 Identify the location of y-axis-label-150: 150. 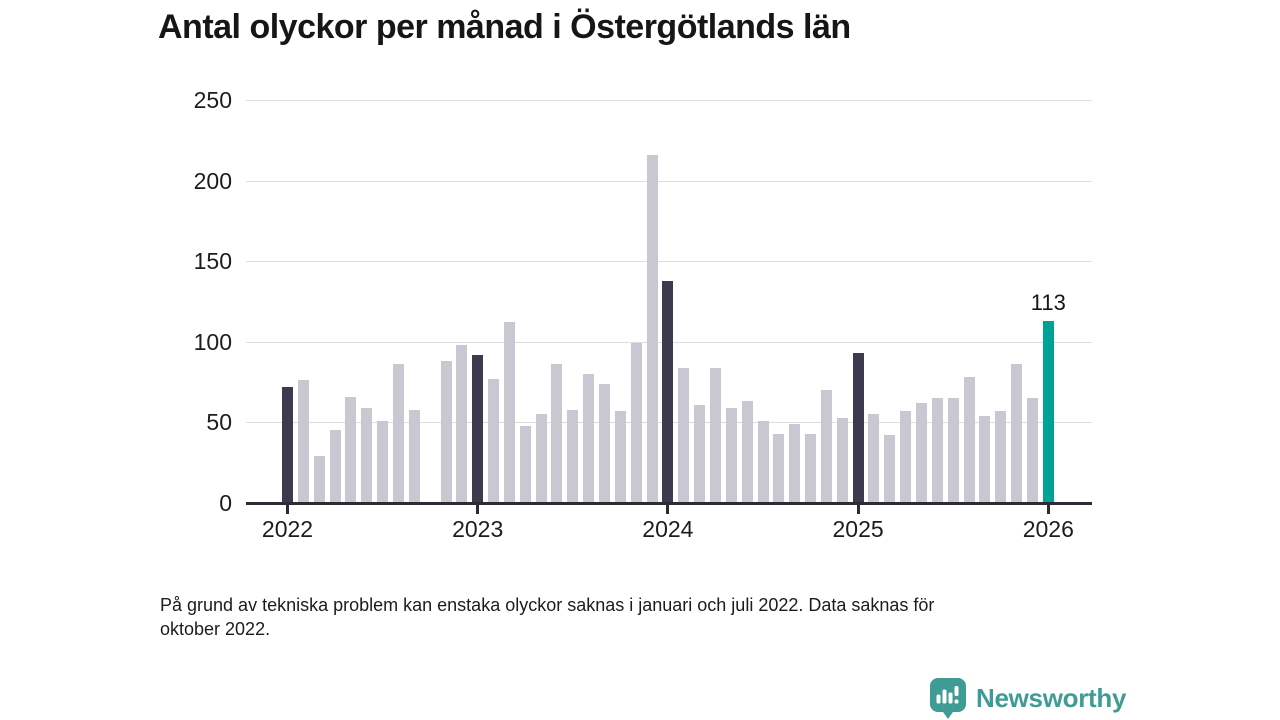
(212, 261).